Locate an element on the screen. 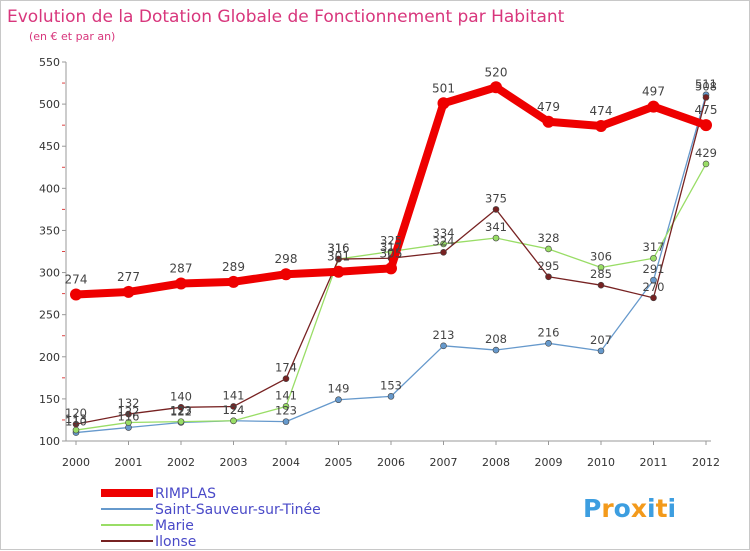 This screenshot has width=750, height=551. data-label: 306 is located at coordinates (601, 257).